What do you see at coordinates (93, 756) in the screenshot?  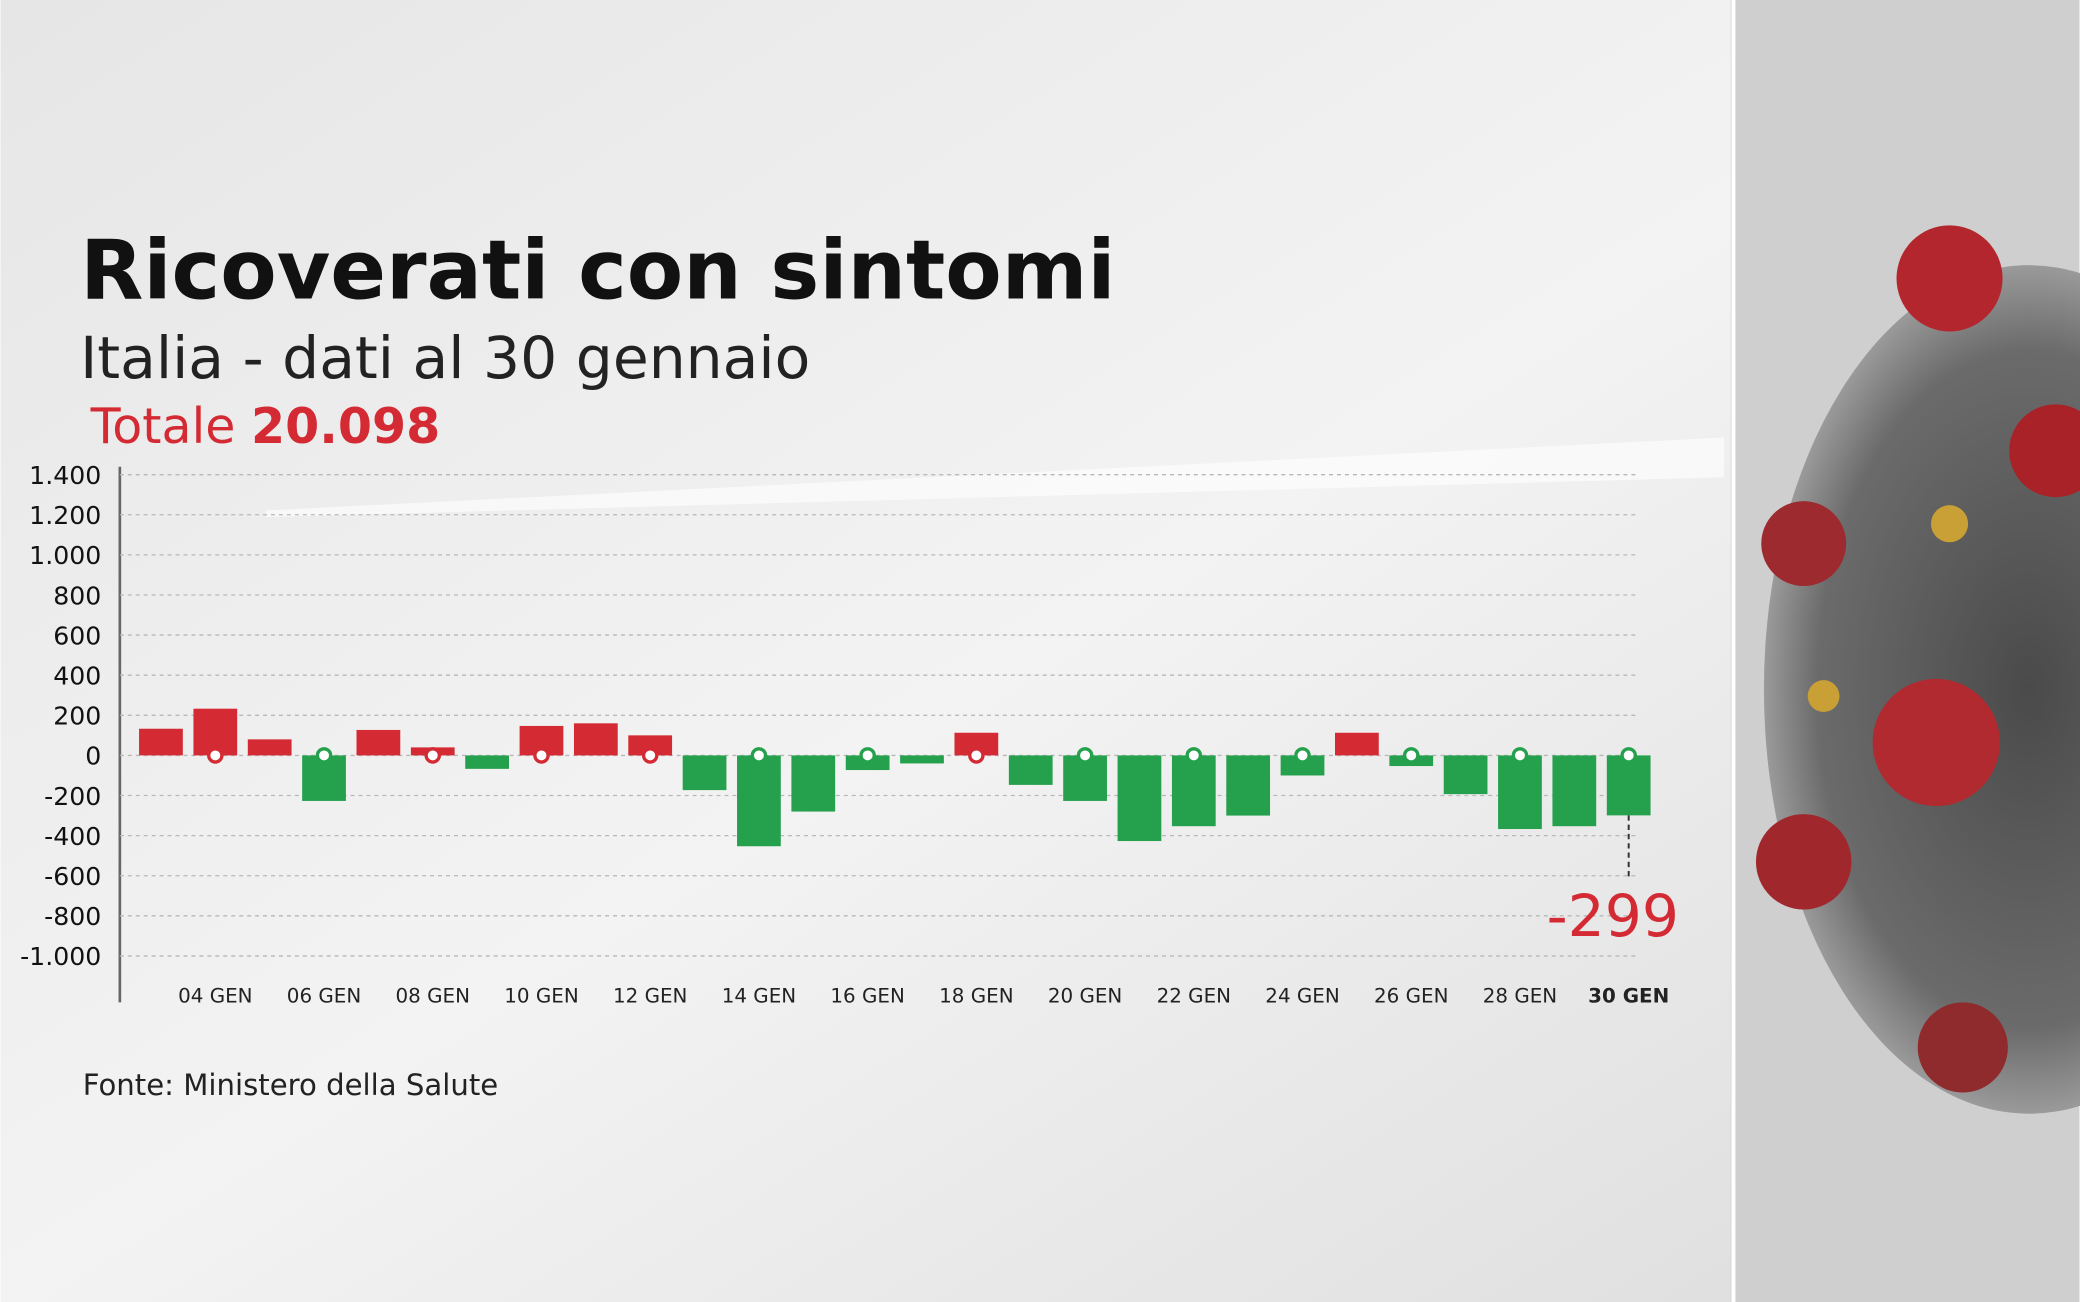 I see `y-tick-label: 0` at bounding box center [93, 756].